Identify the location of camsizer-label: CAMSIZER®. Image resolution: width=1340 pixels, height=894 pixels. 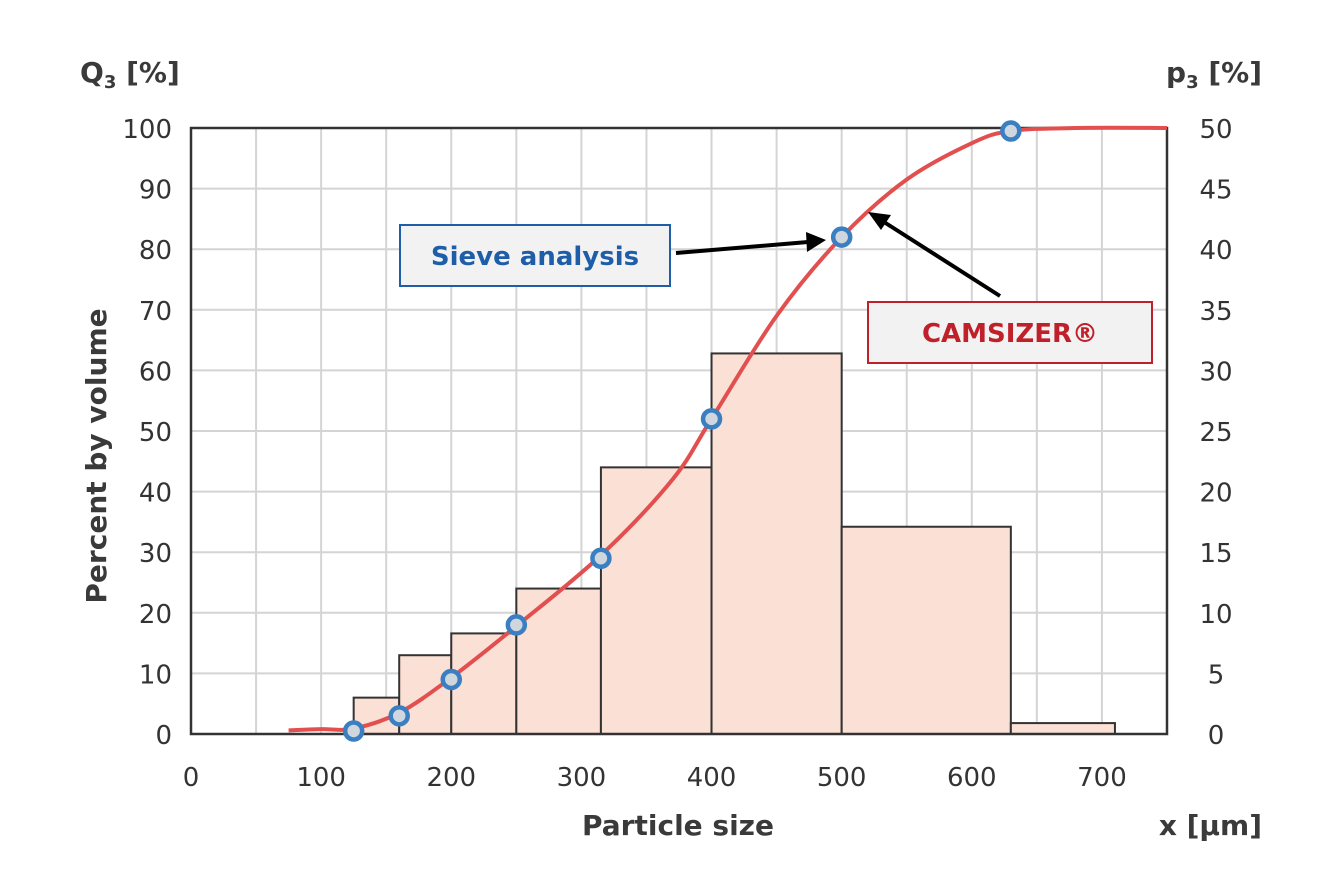
(1010, 334).